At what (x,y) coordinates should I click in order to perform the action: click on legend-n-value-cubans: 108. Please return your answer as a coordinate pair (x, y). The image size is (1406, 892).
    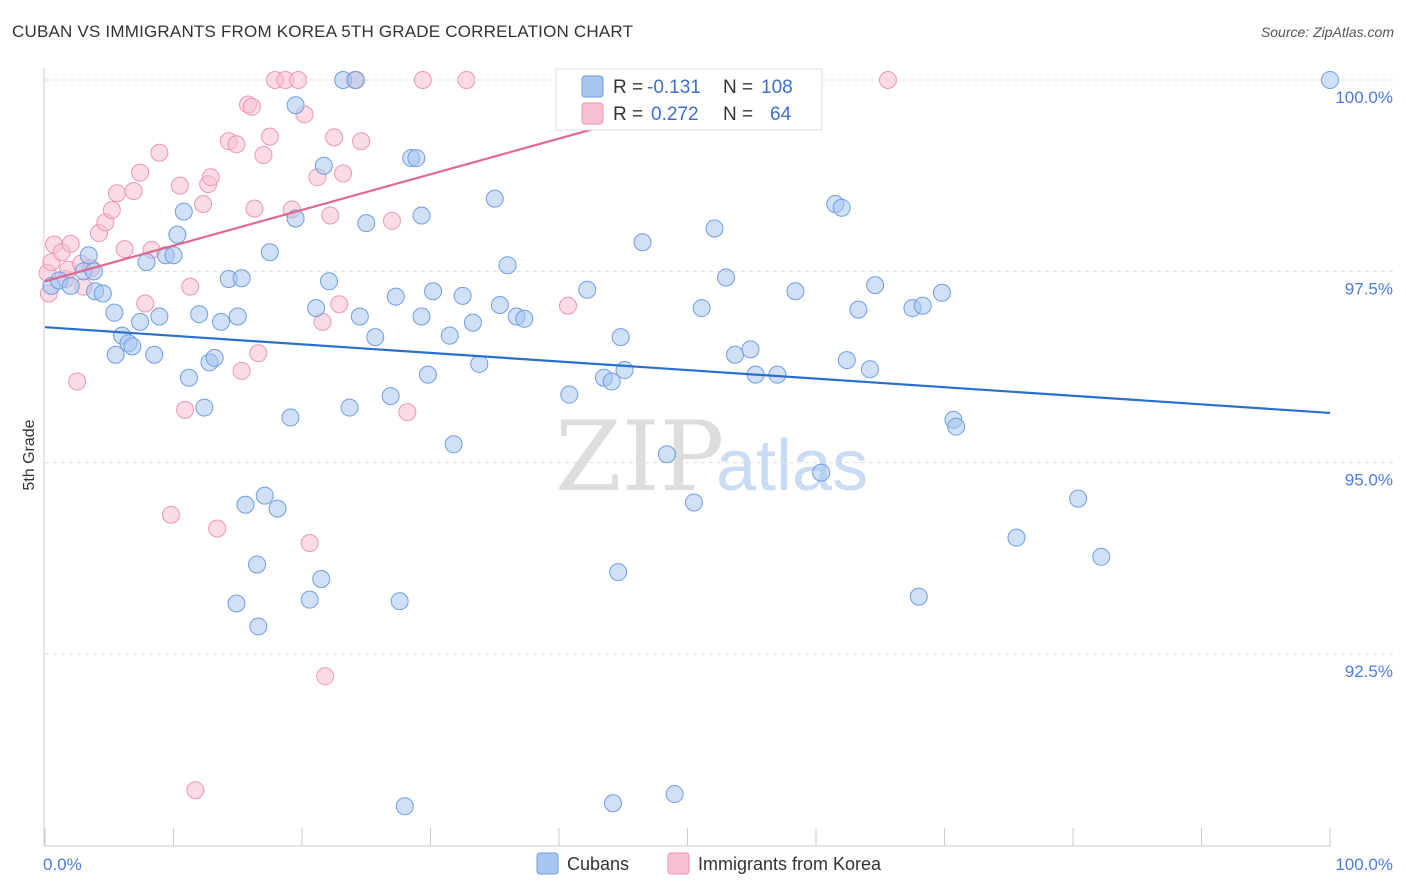
    Looking at the image, I should click on (777, 87).